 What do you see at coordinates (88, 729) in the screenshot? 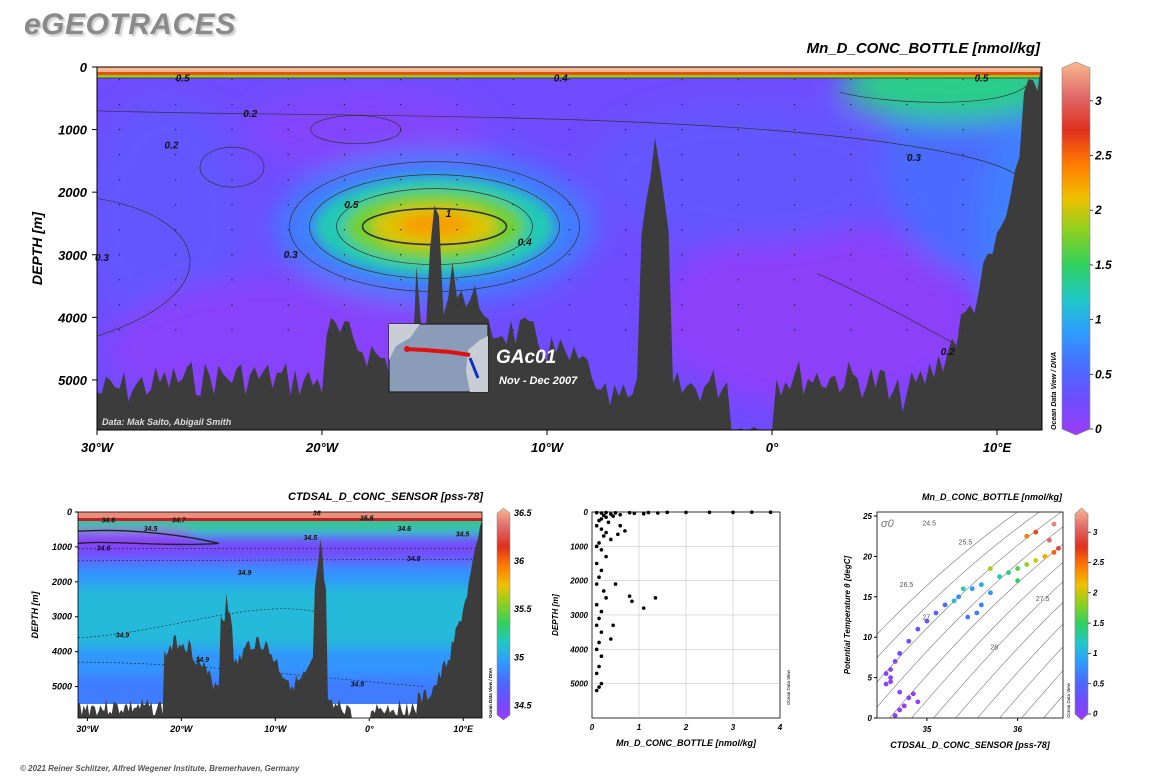
I see `x-tick-label: 30°W` at bounding box center [88, 729].